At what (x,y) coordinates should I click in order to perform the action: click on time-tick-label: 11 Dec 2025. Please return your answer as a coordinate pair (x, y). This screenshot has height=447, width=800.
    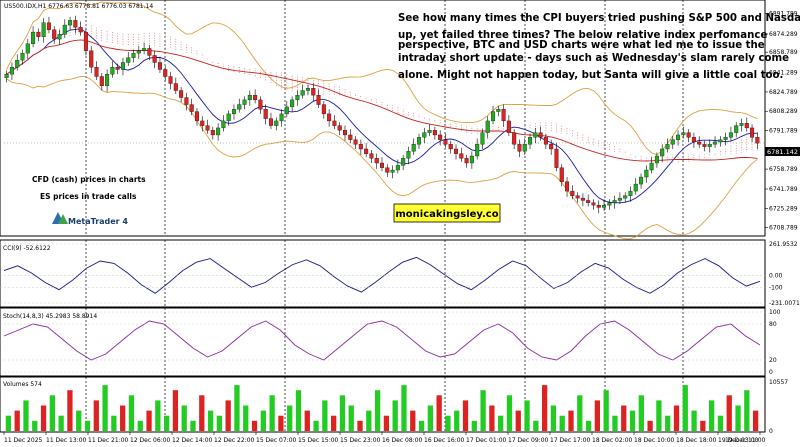
    Looking at the image, I should click on (23, 440).